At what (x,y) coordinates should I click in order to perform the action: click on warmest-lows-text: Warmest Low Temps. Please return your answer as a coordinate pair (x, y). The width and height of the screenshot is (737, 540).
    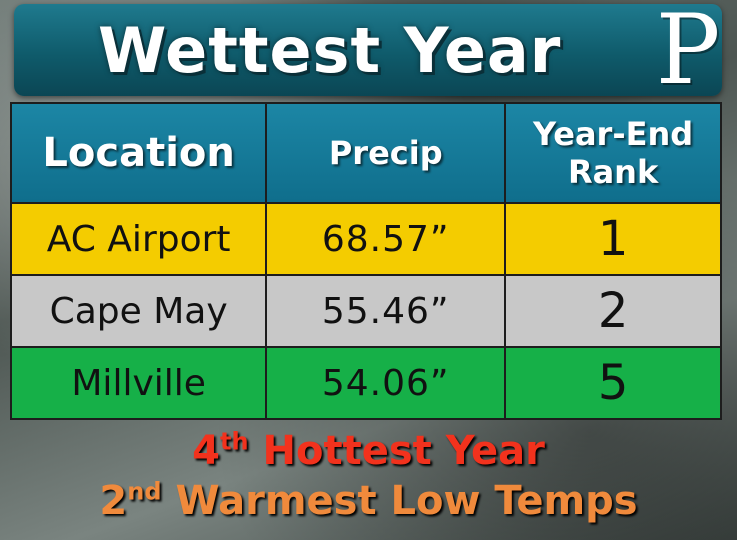
    Looking at the image, I should click on (399, 501).